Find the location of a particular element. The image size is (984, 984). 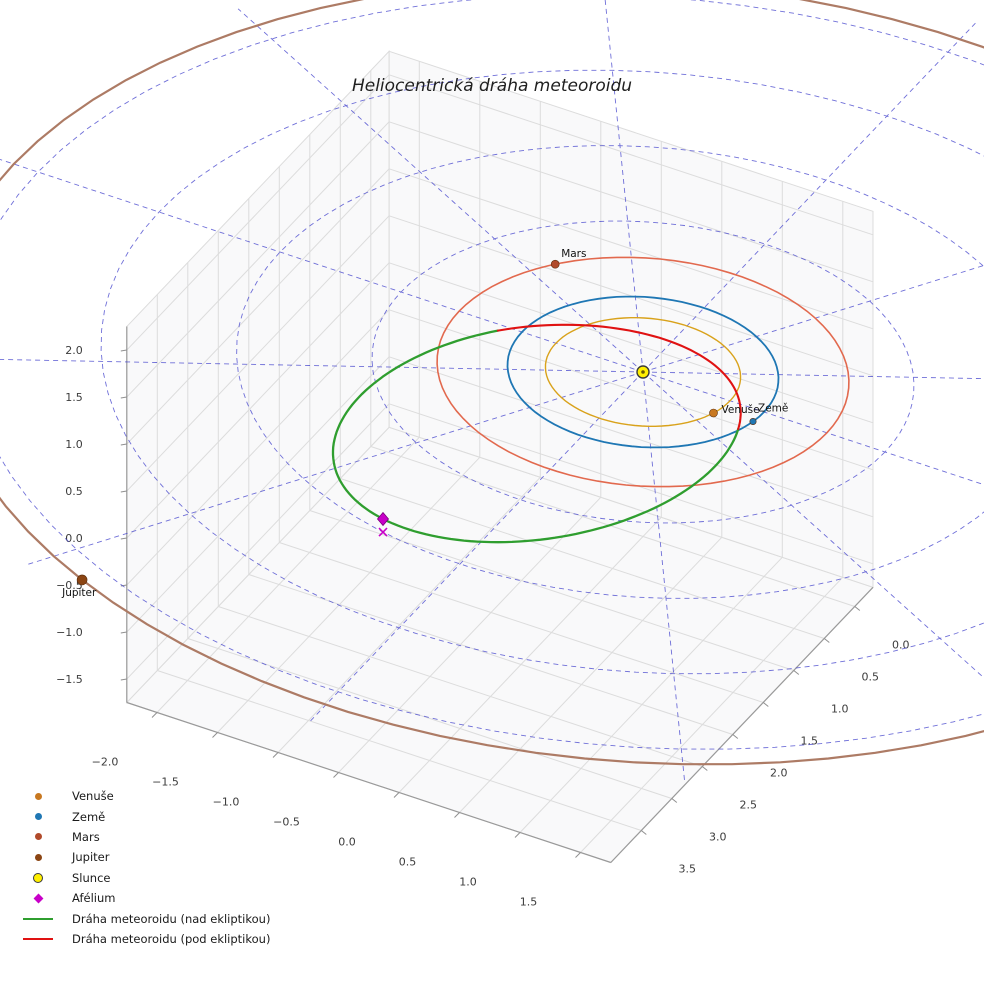

planet-marker-Mars is located at coordinates (555, 264).